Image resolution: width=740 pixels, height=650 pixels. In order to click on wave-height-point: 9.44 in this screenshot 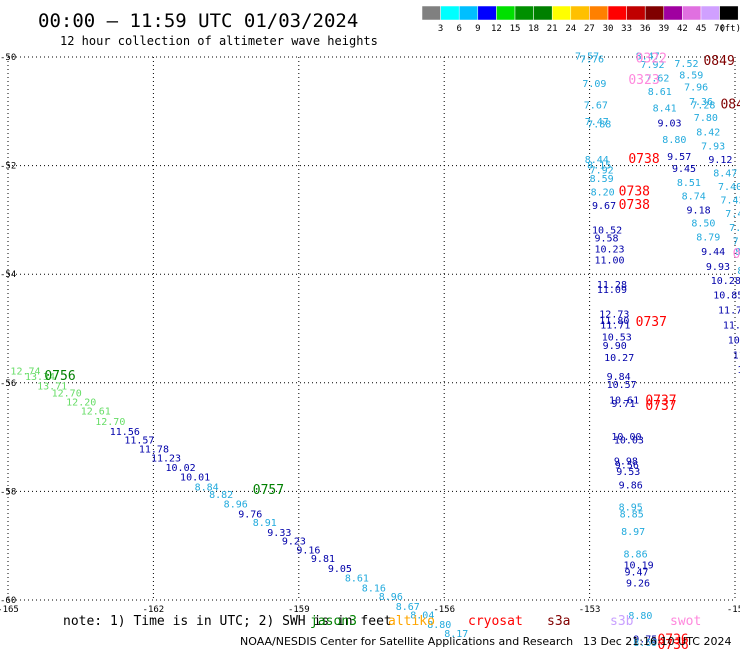, I will do `click(713, 252)`.